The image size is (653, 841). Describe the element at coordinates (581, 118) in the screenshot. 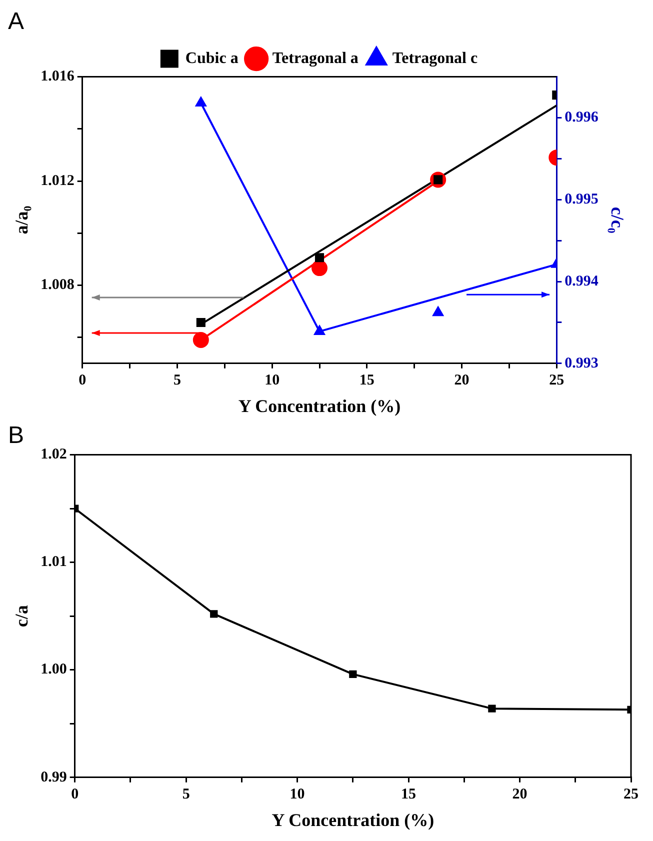

I see `y2-tick-label: 0.996` at that location.